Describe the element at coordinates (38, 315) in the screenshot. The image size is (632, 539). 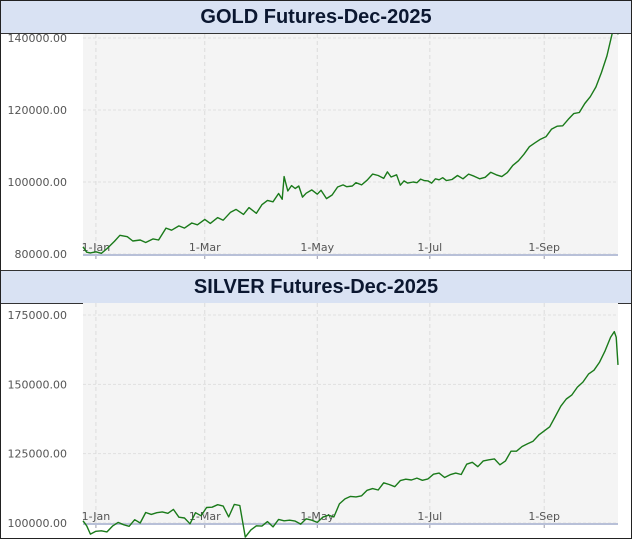
I see `silver-y-tick-label: 175000.00` at that location.